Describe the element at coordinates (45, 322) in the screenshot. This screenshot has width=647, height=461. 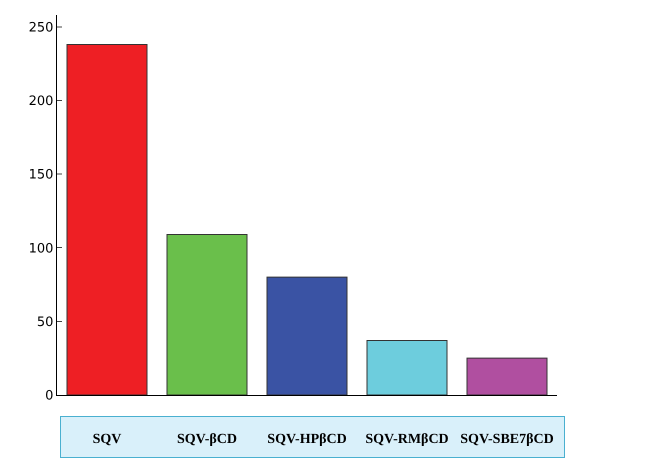
I see `y-tick-label: 50` at that location.